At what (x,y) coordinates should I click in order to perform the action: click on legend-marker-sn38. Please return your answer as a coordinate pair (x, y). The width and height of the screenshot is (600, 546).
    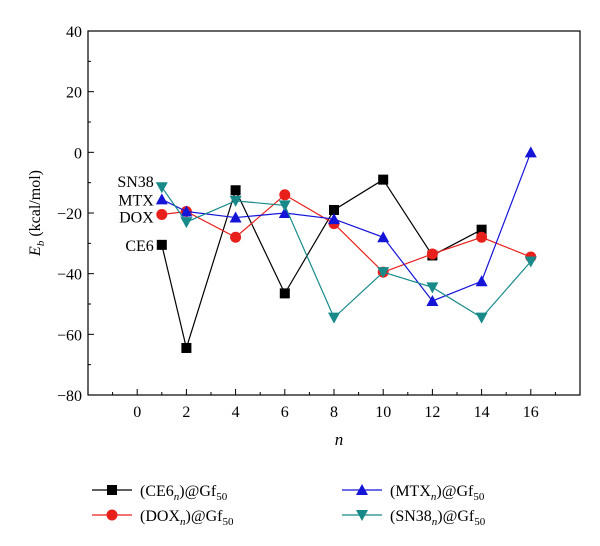
    Looking at the image, I should click on (362, 515).